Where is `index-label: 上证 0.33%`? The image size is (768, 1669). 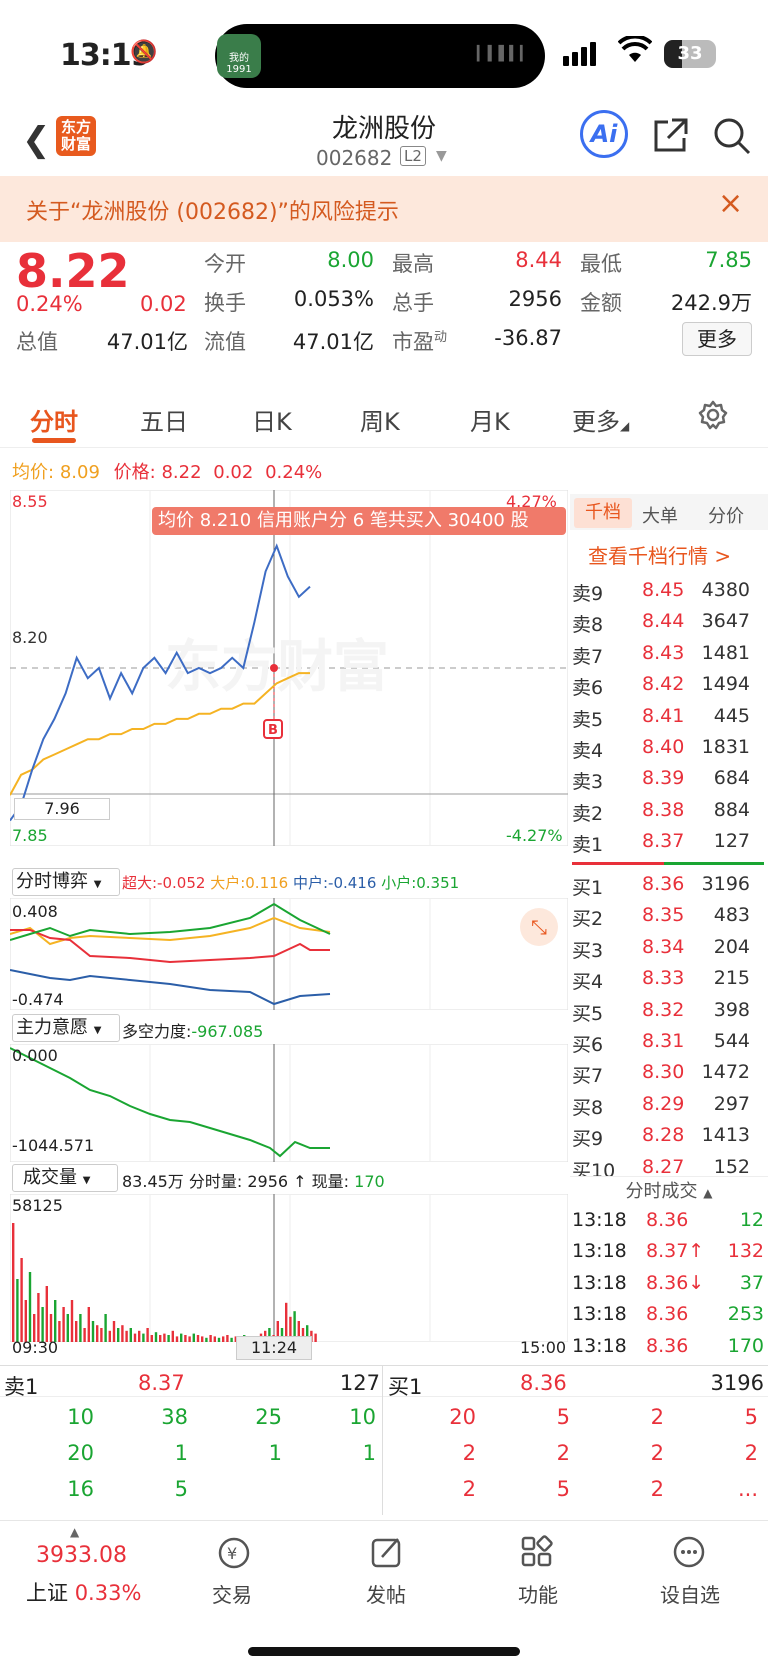
index-label: 上证 0.33% is located at coordinates (84, 1593).